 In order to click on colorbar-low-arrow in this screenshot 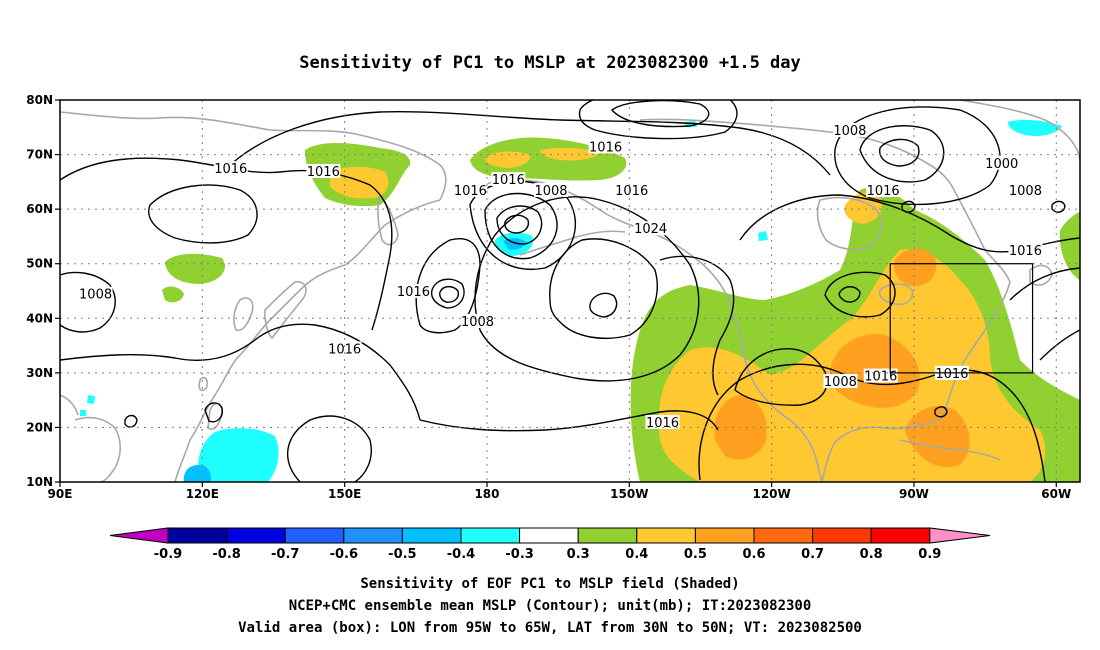, I will do `click(139, 535)`.